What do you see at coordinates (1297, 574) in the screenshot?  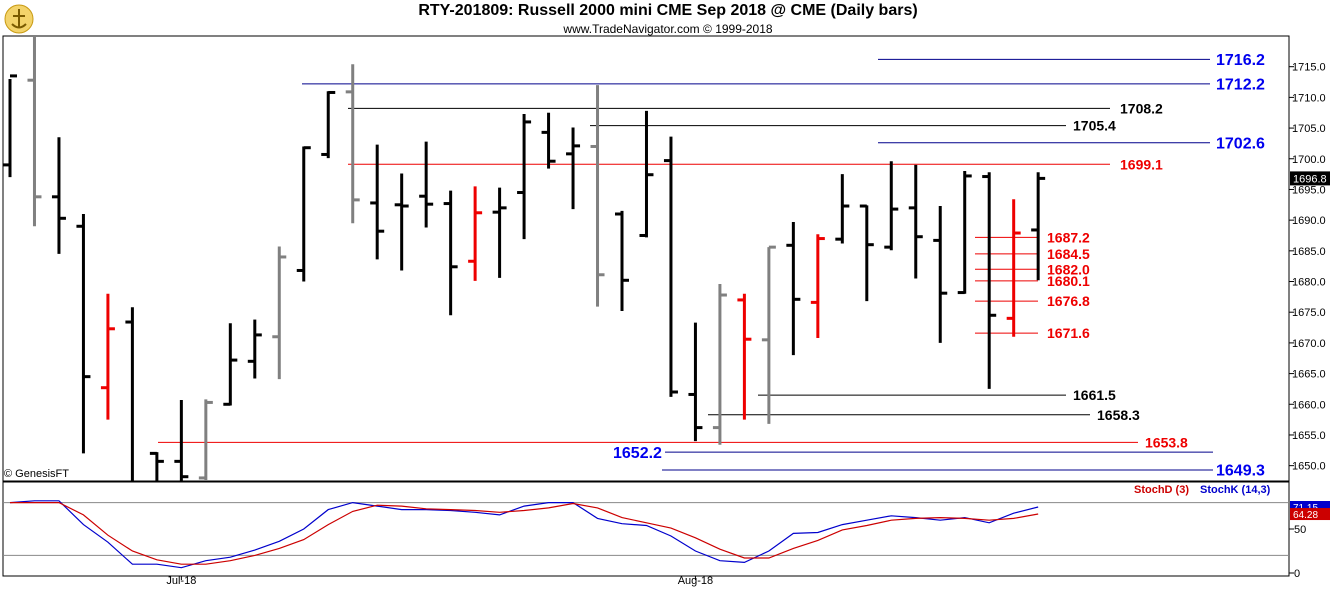 I see `stoch-y-tick-label: 0` at bounding box center [1297, 574].